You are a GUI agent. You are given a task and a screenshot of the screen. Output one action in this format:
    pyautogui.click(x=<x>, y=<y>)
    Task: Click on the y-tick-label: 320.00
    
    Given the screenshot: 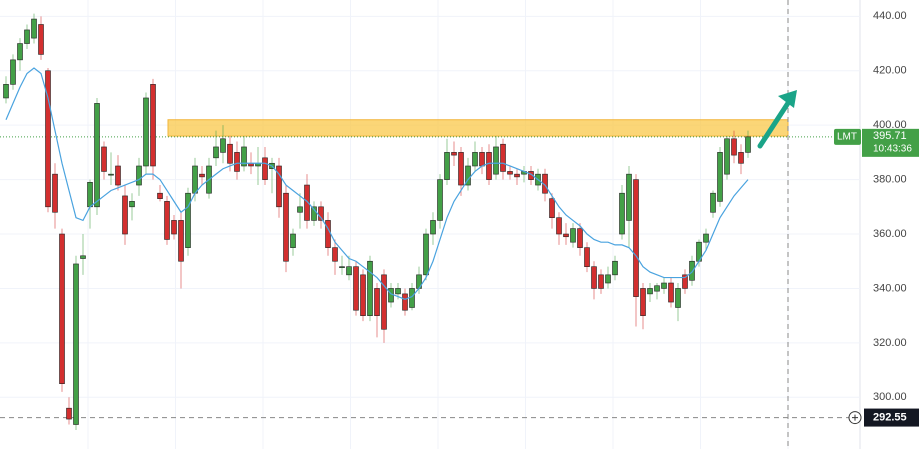 What is the action you would take?
    pyautogui.click(x=890, y=343)
    